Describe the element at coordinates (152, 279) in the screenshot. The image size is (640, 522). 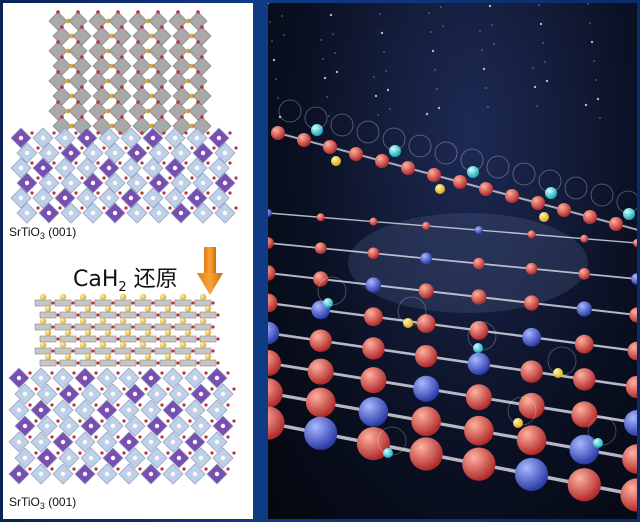
I see `reduction-suffix: 还原` at that location.